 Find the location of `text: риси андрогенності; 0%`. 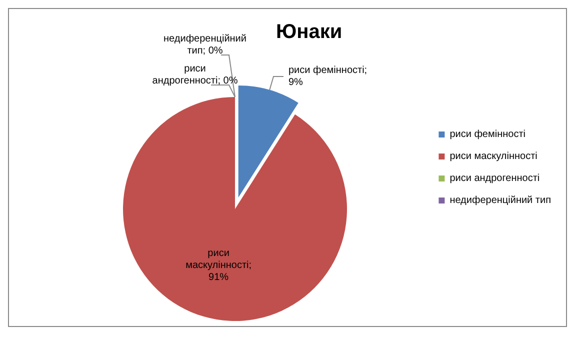

text: риси андрогенності; 0% is located at coordinates (195, 75).